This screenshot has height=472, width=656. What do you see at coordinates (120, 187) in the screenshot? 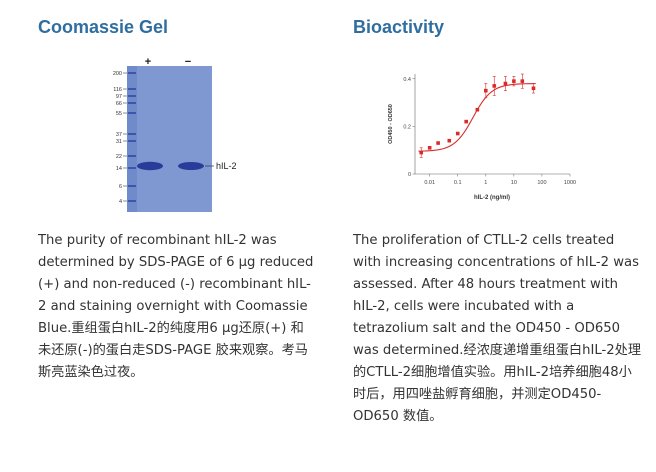
I see `marker-label: 6` at bounding box center [120, 187].